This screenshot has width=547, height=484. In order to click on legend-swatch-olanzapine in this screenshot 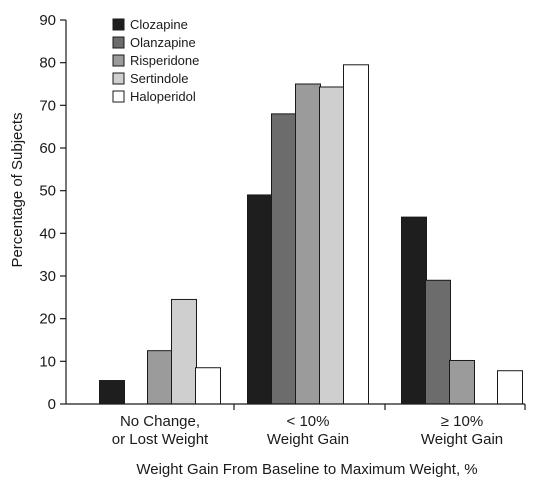, I will do `click(118, 42)`.